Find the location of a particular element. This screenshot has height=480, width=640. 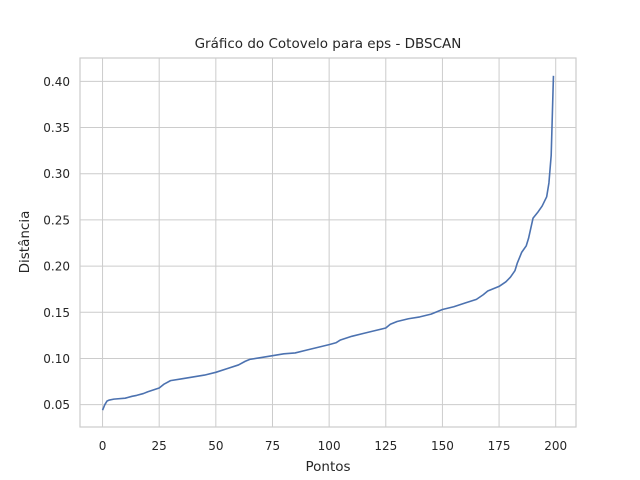

x-tick-label: 175 is located at coordinates (499, 446).